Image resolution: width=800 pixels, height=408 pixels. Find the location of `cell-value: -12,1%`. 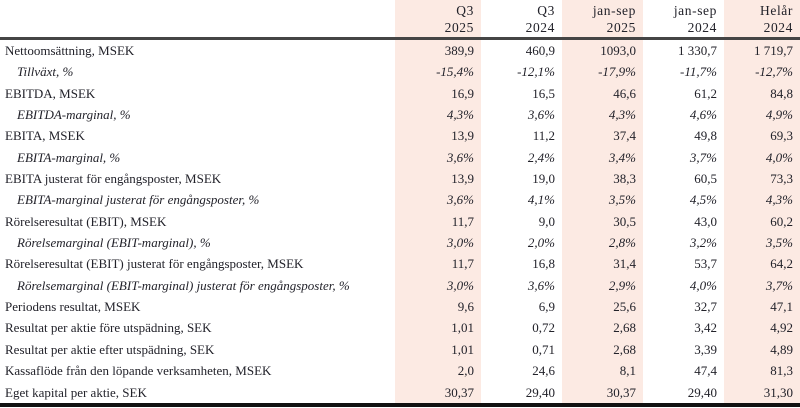

cell-value: -12,1% is located at coordinates (536, 72).